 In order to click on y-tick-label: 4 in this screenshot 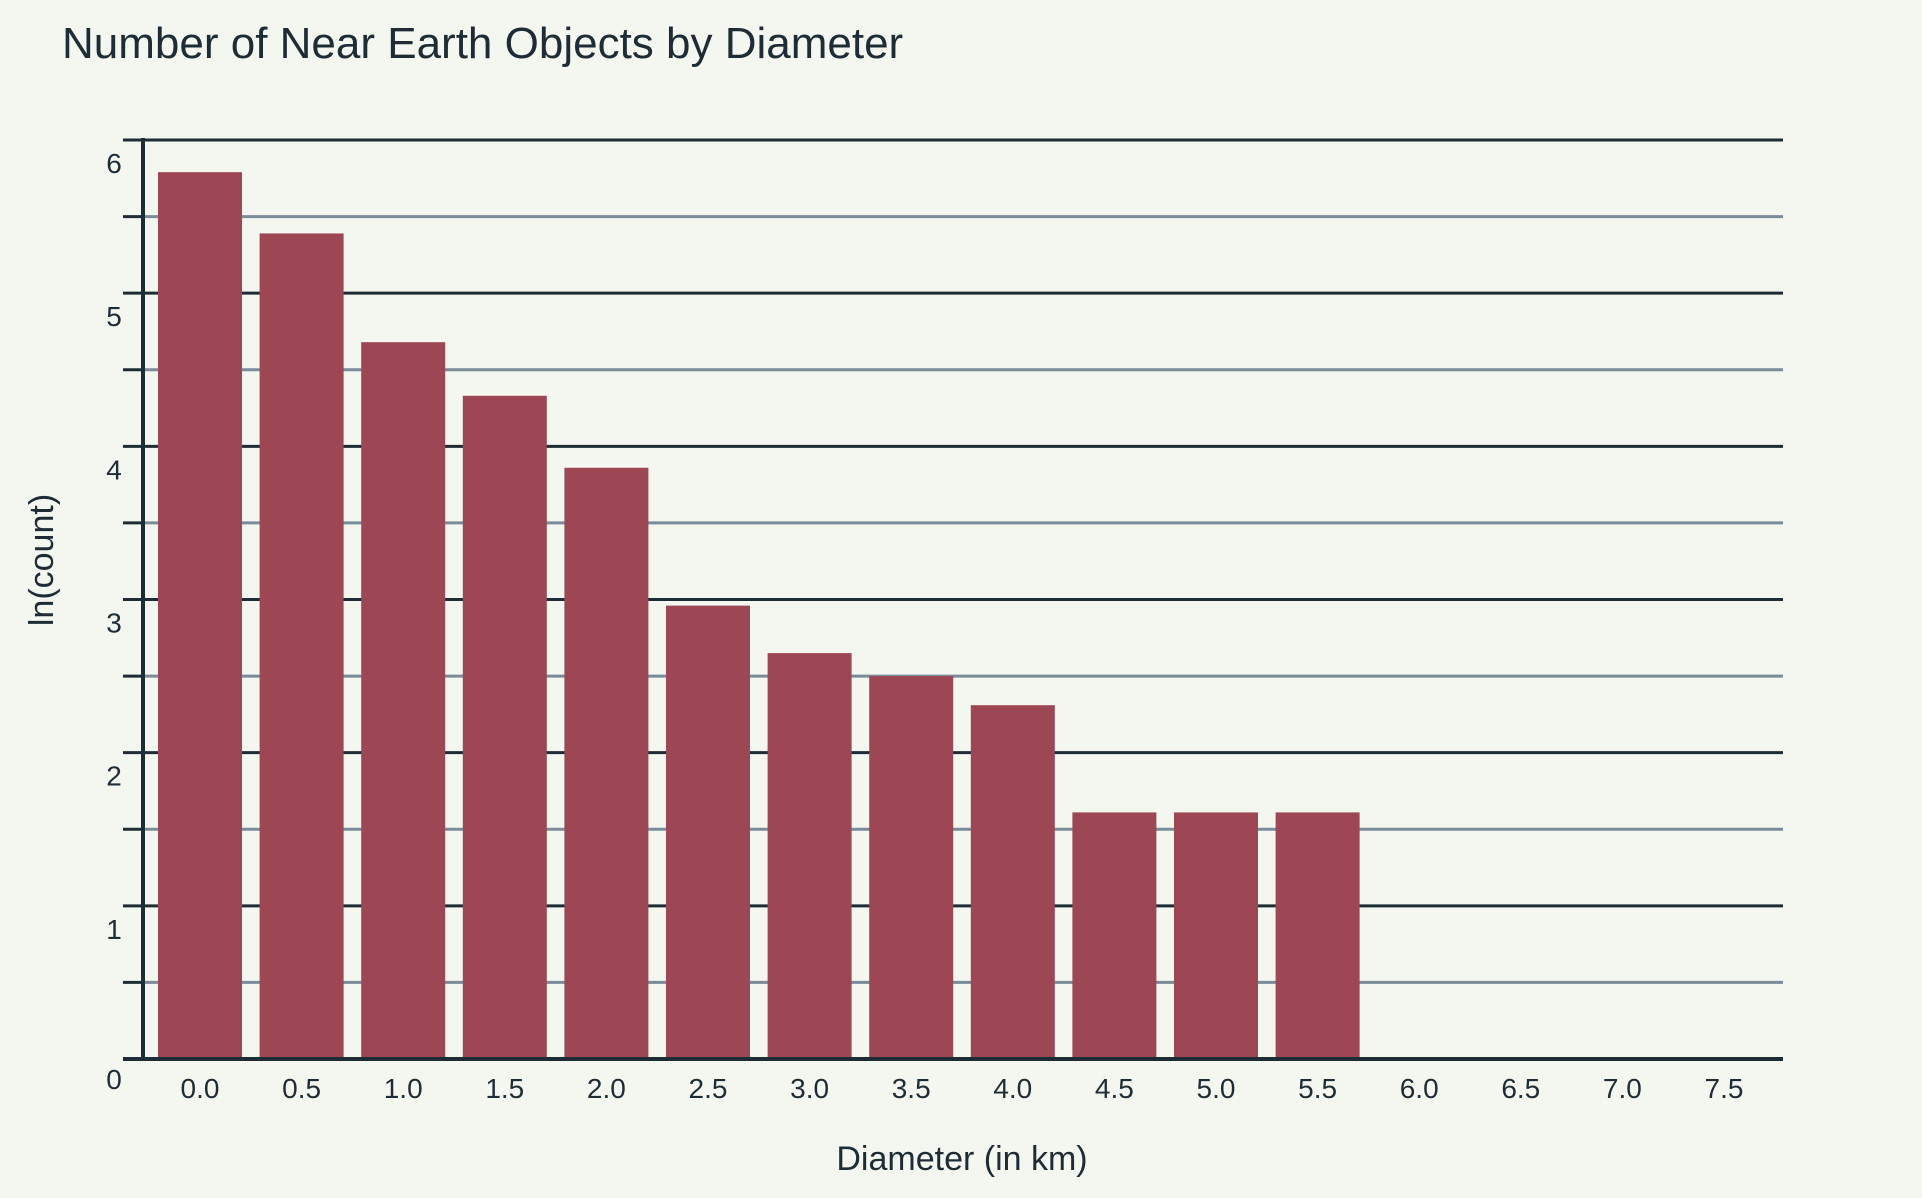, I will do `click(114, 469)`.